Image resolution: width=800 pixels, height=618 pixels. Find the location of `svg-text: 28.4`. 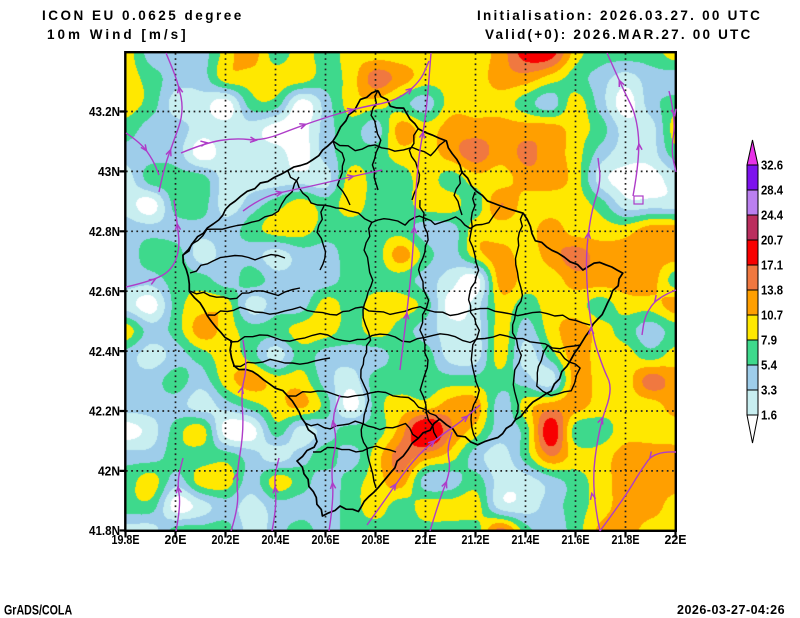

svg-text: 28.4 is located at coordinates (772, 190).